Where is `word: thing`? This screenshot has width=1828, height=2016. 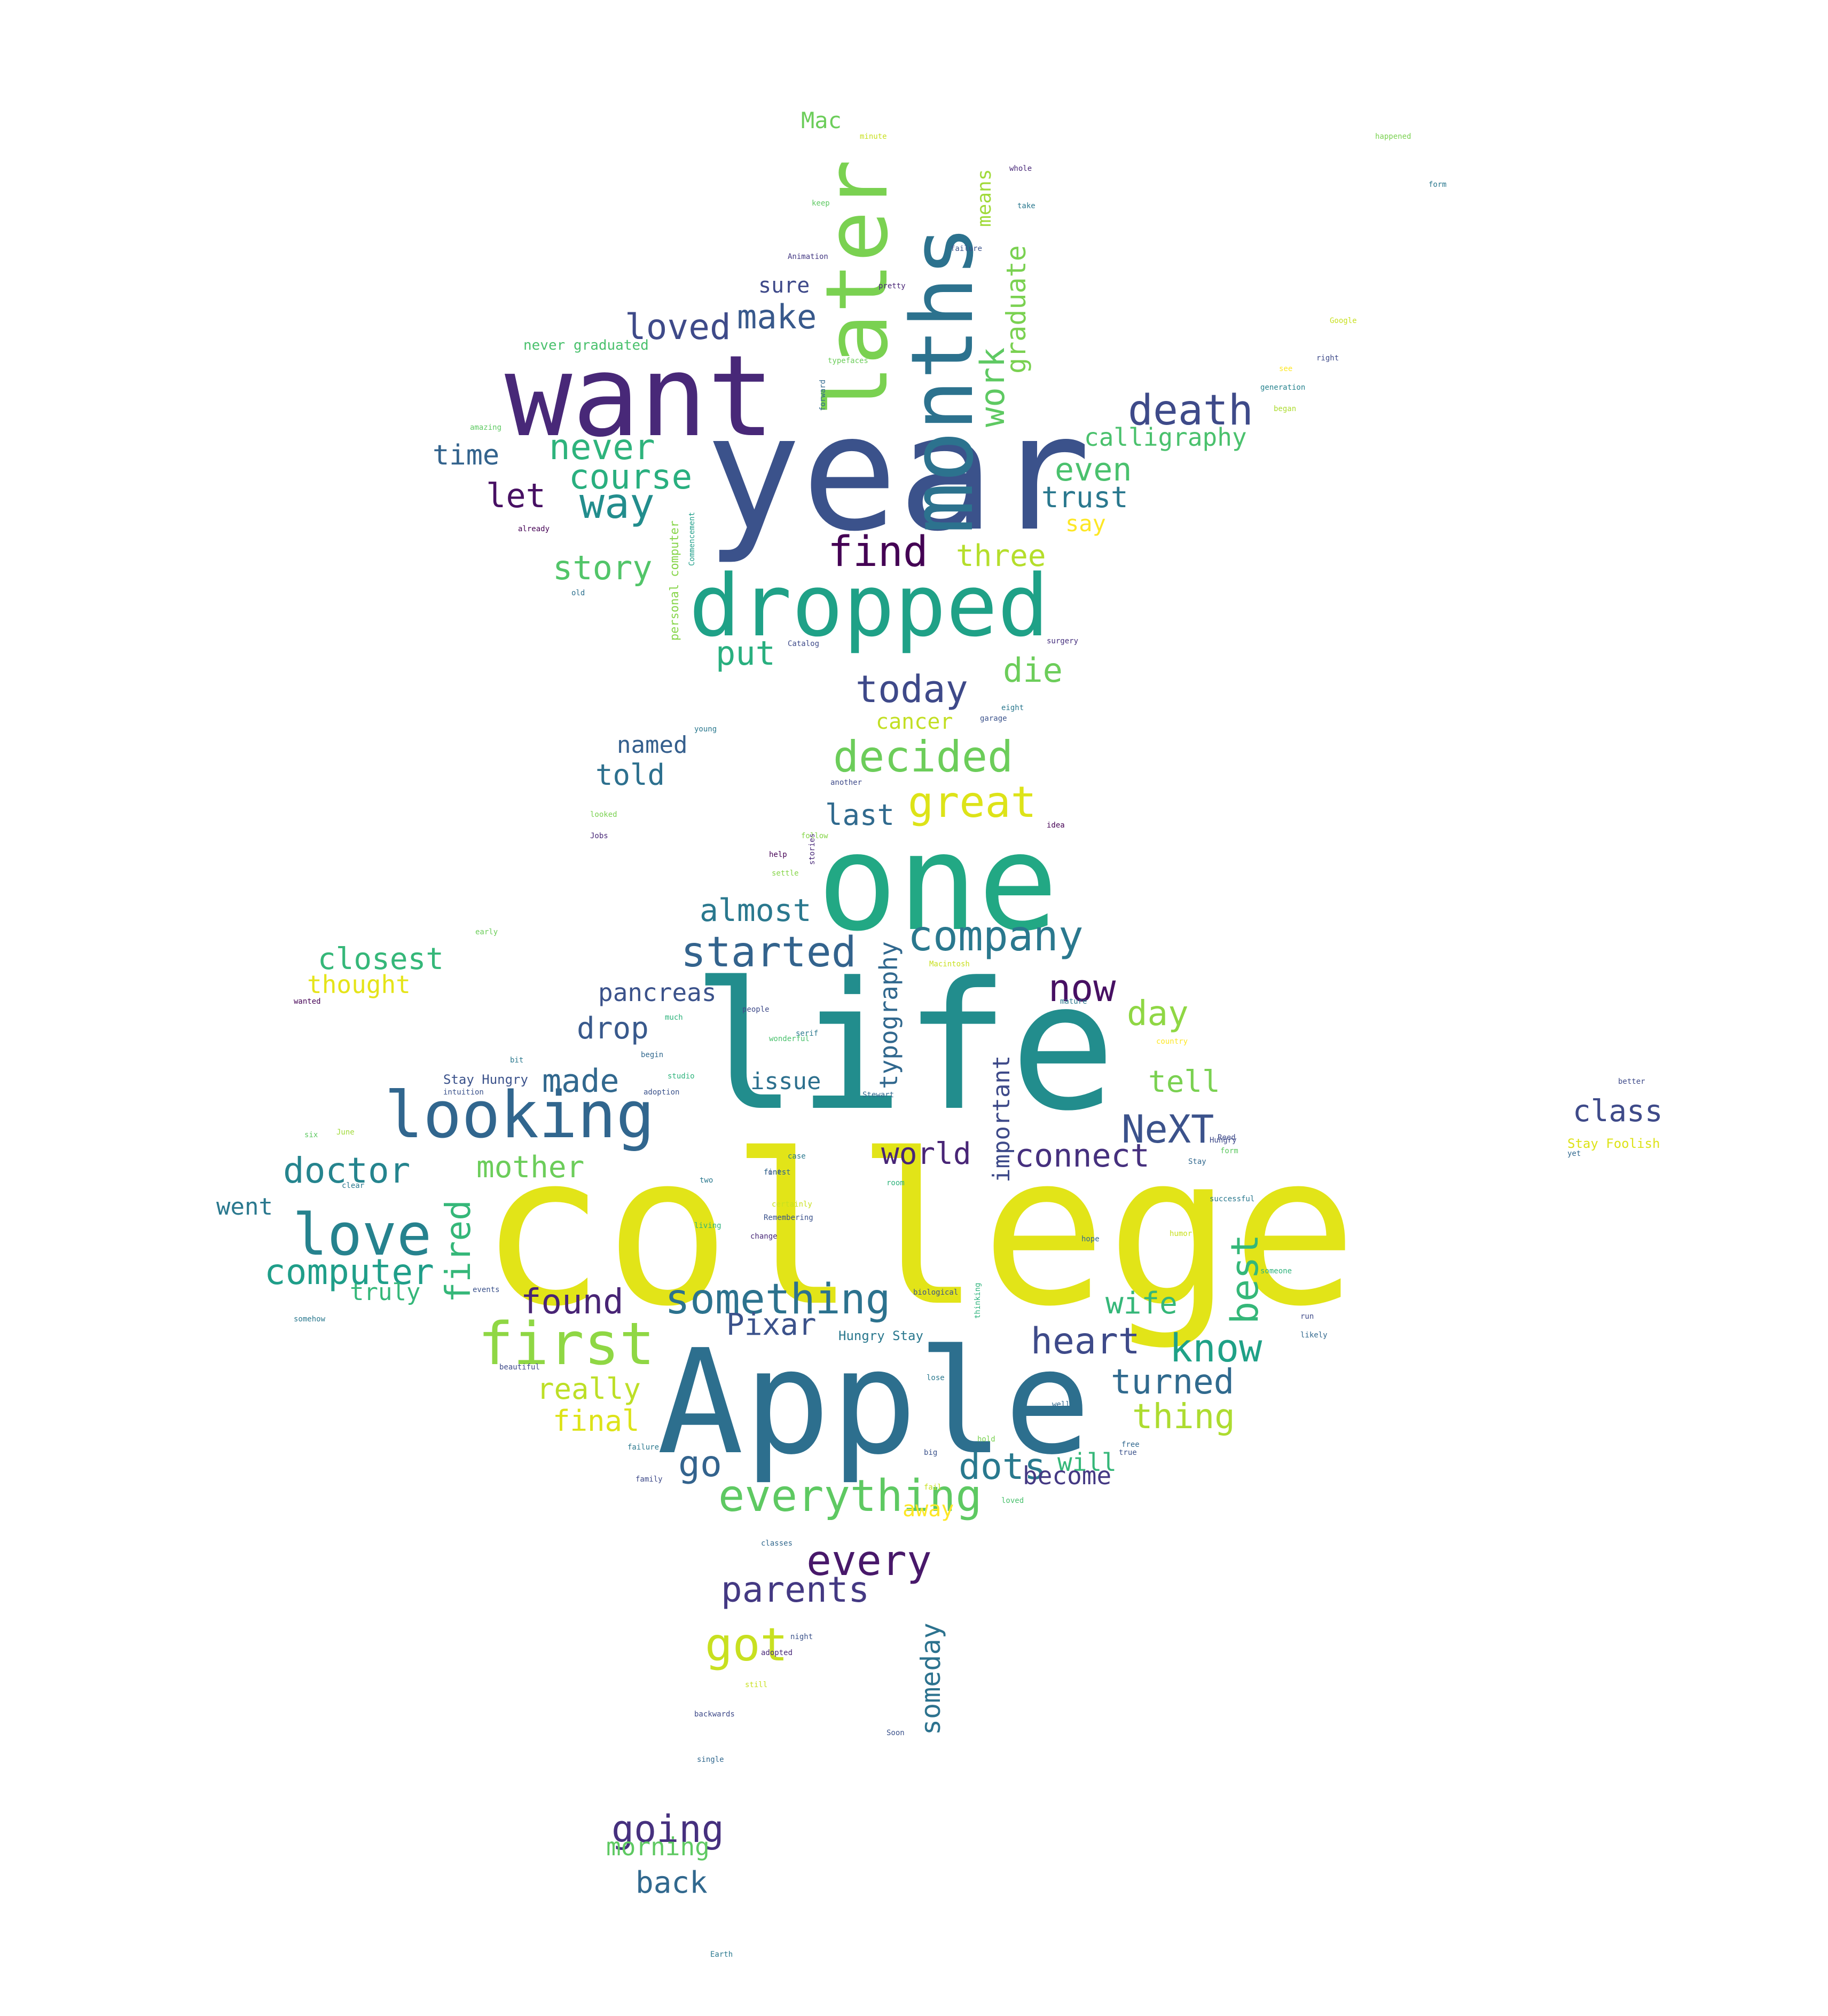
word: thing is located at coordinates (1183, 1417).